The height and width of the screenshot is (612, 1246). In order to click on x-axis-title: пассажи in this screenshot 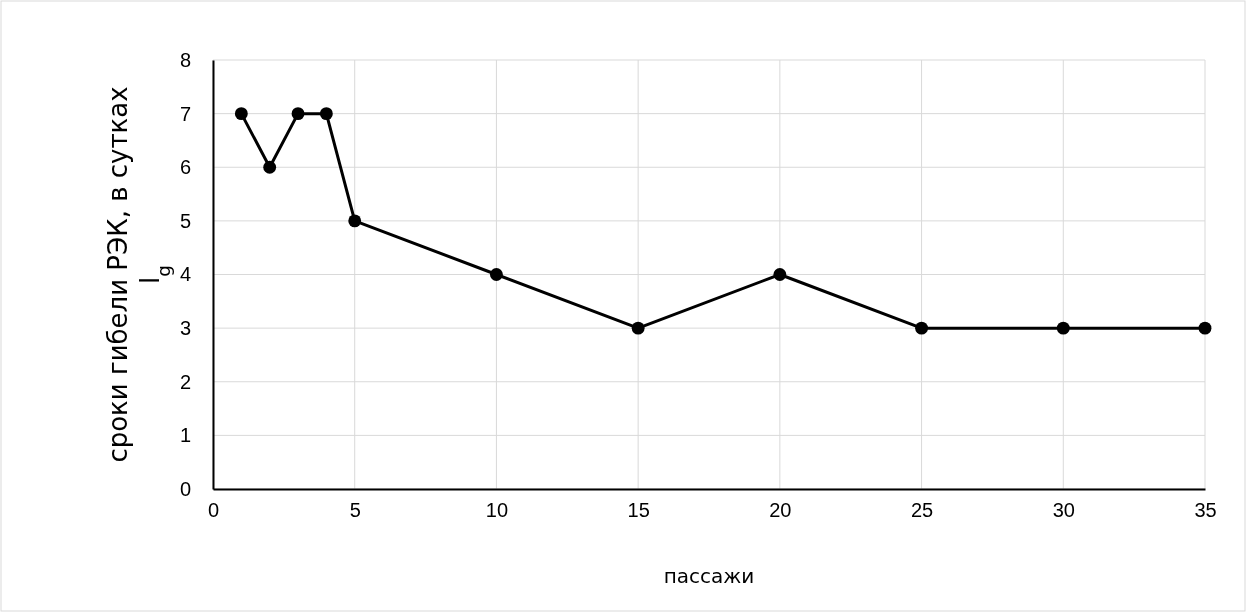, I will do `click(709, 576)`.